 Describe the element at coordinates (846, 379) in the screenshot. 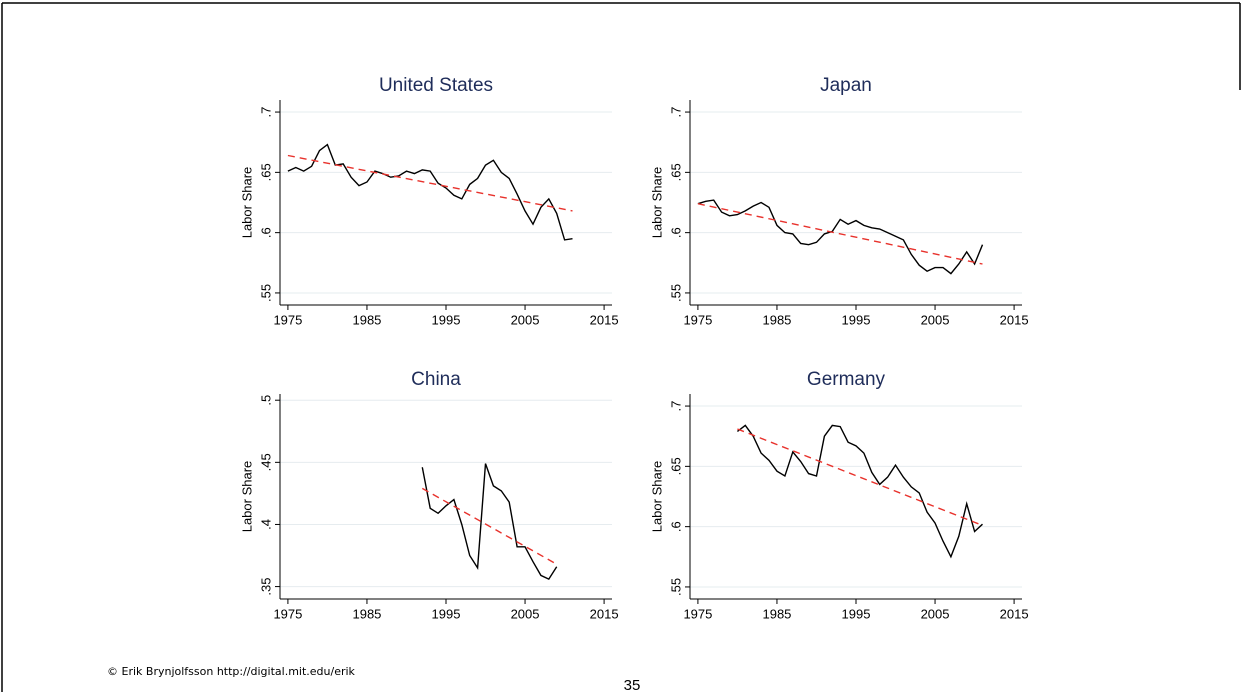

I see `chart-title: Germany` at that location.